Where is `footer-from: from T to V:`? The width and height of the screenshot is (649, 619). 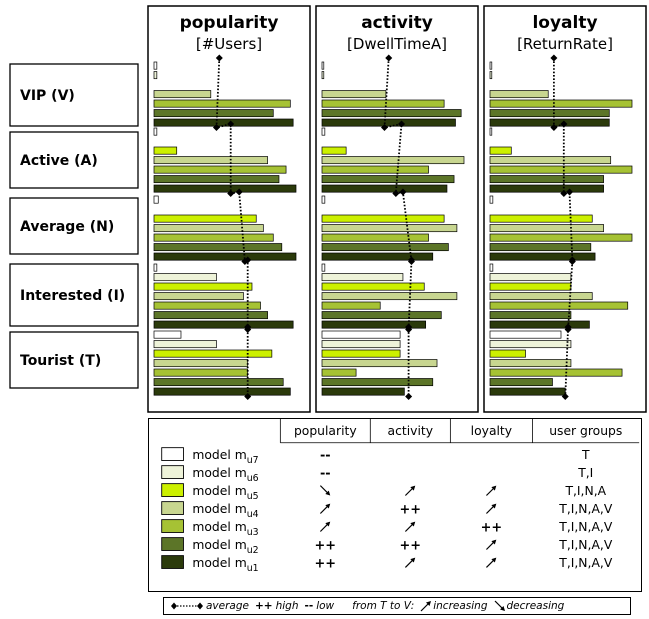 footer-from: from T to V: is located at coordinates (383, 606).